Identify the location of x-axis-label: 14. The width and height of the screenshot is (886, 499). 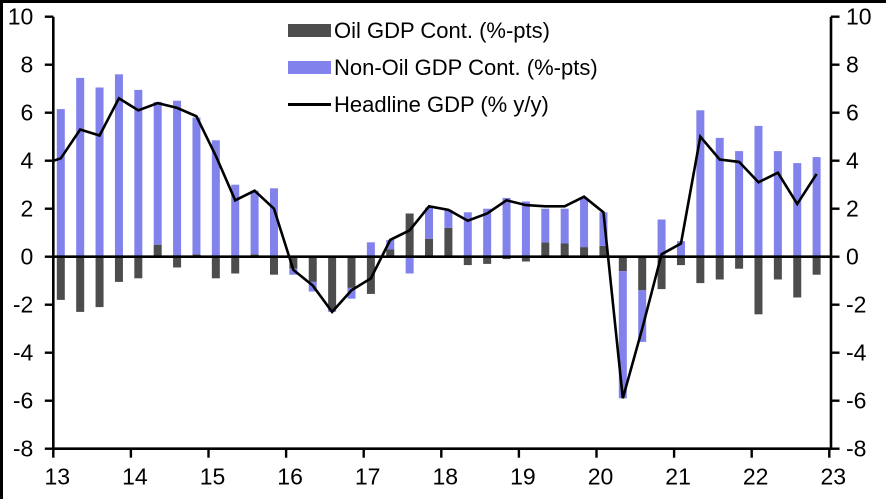
(135, 477).